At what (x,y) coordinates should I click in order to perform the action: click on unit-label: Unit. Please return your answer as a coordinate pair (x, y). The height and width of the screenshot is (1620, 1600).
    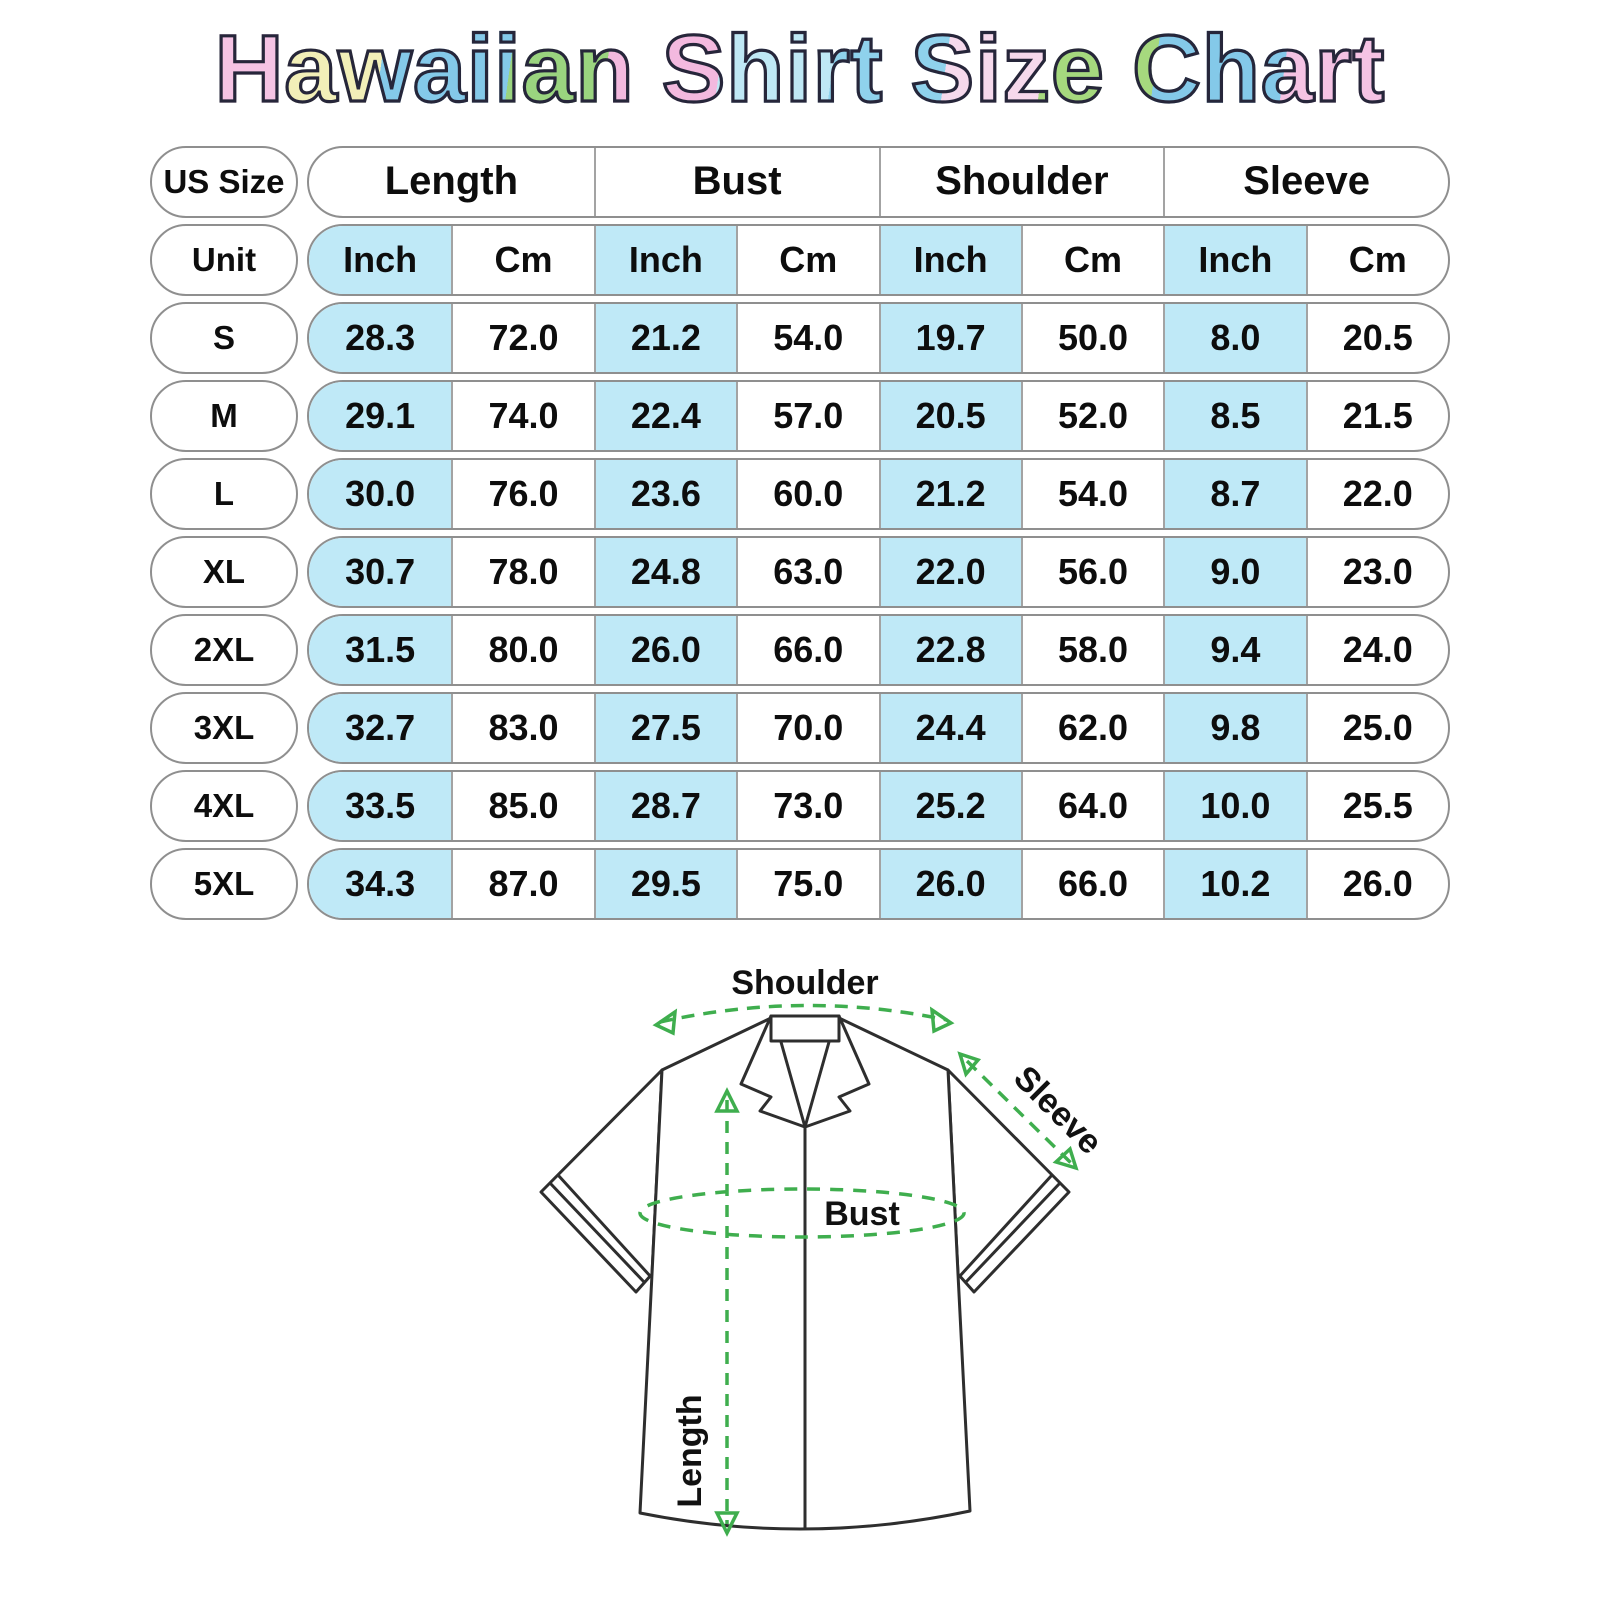
    Looking at the image, I should click on (224, 259).